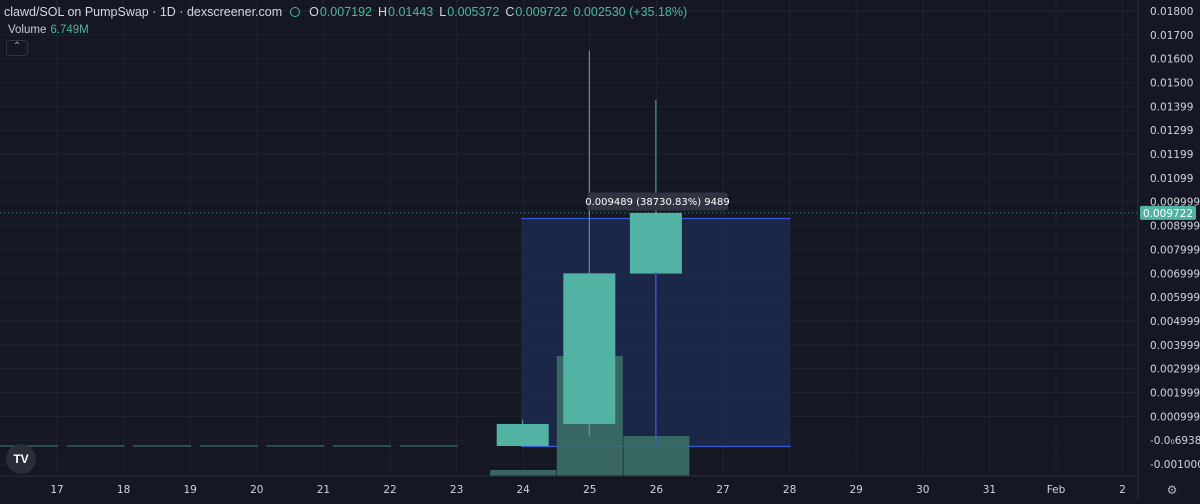 The width and height of the screenshot is (1200, 504). I want to click on y-tick-label: 0.01099, so click(1171, 179).